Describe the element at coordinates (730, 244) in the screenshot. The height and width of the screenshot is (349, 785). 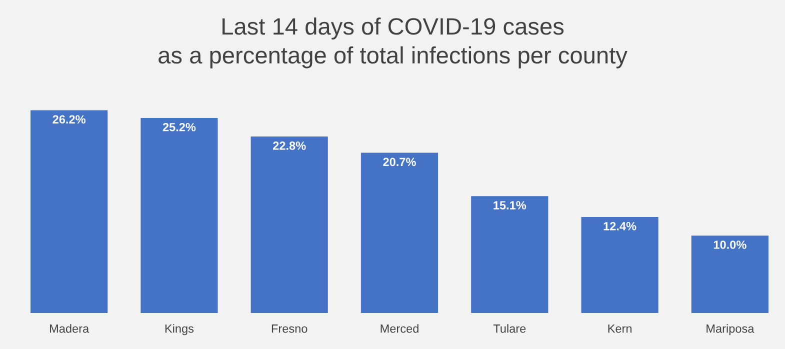
I see `data-label: 10.0%` at that location.